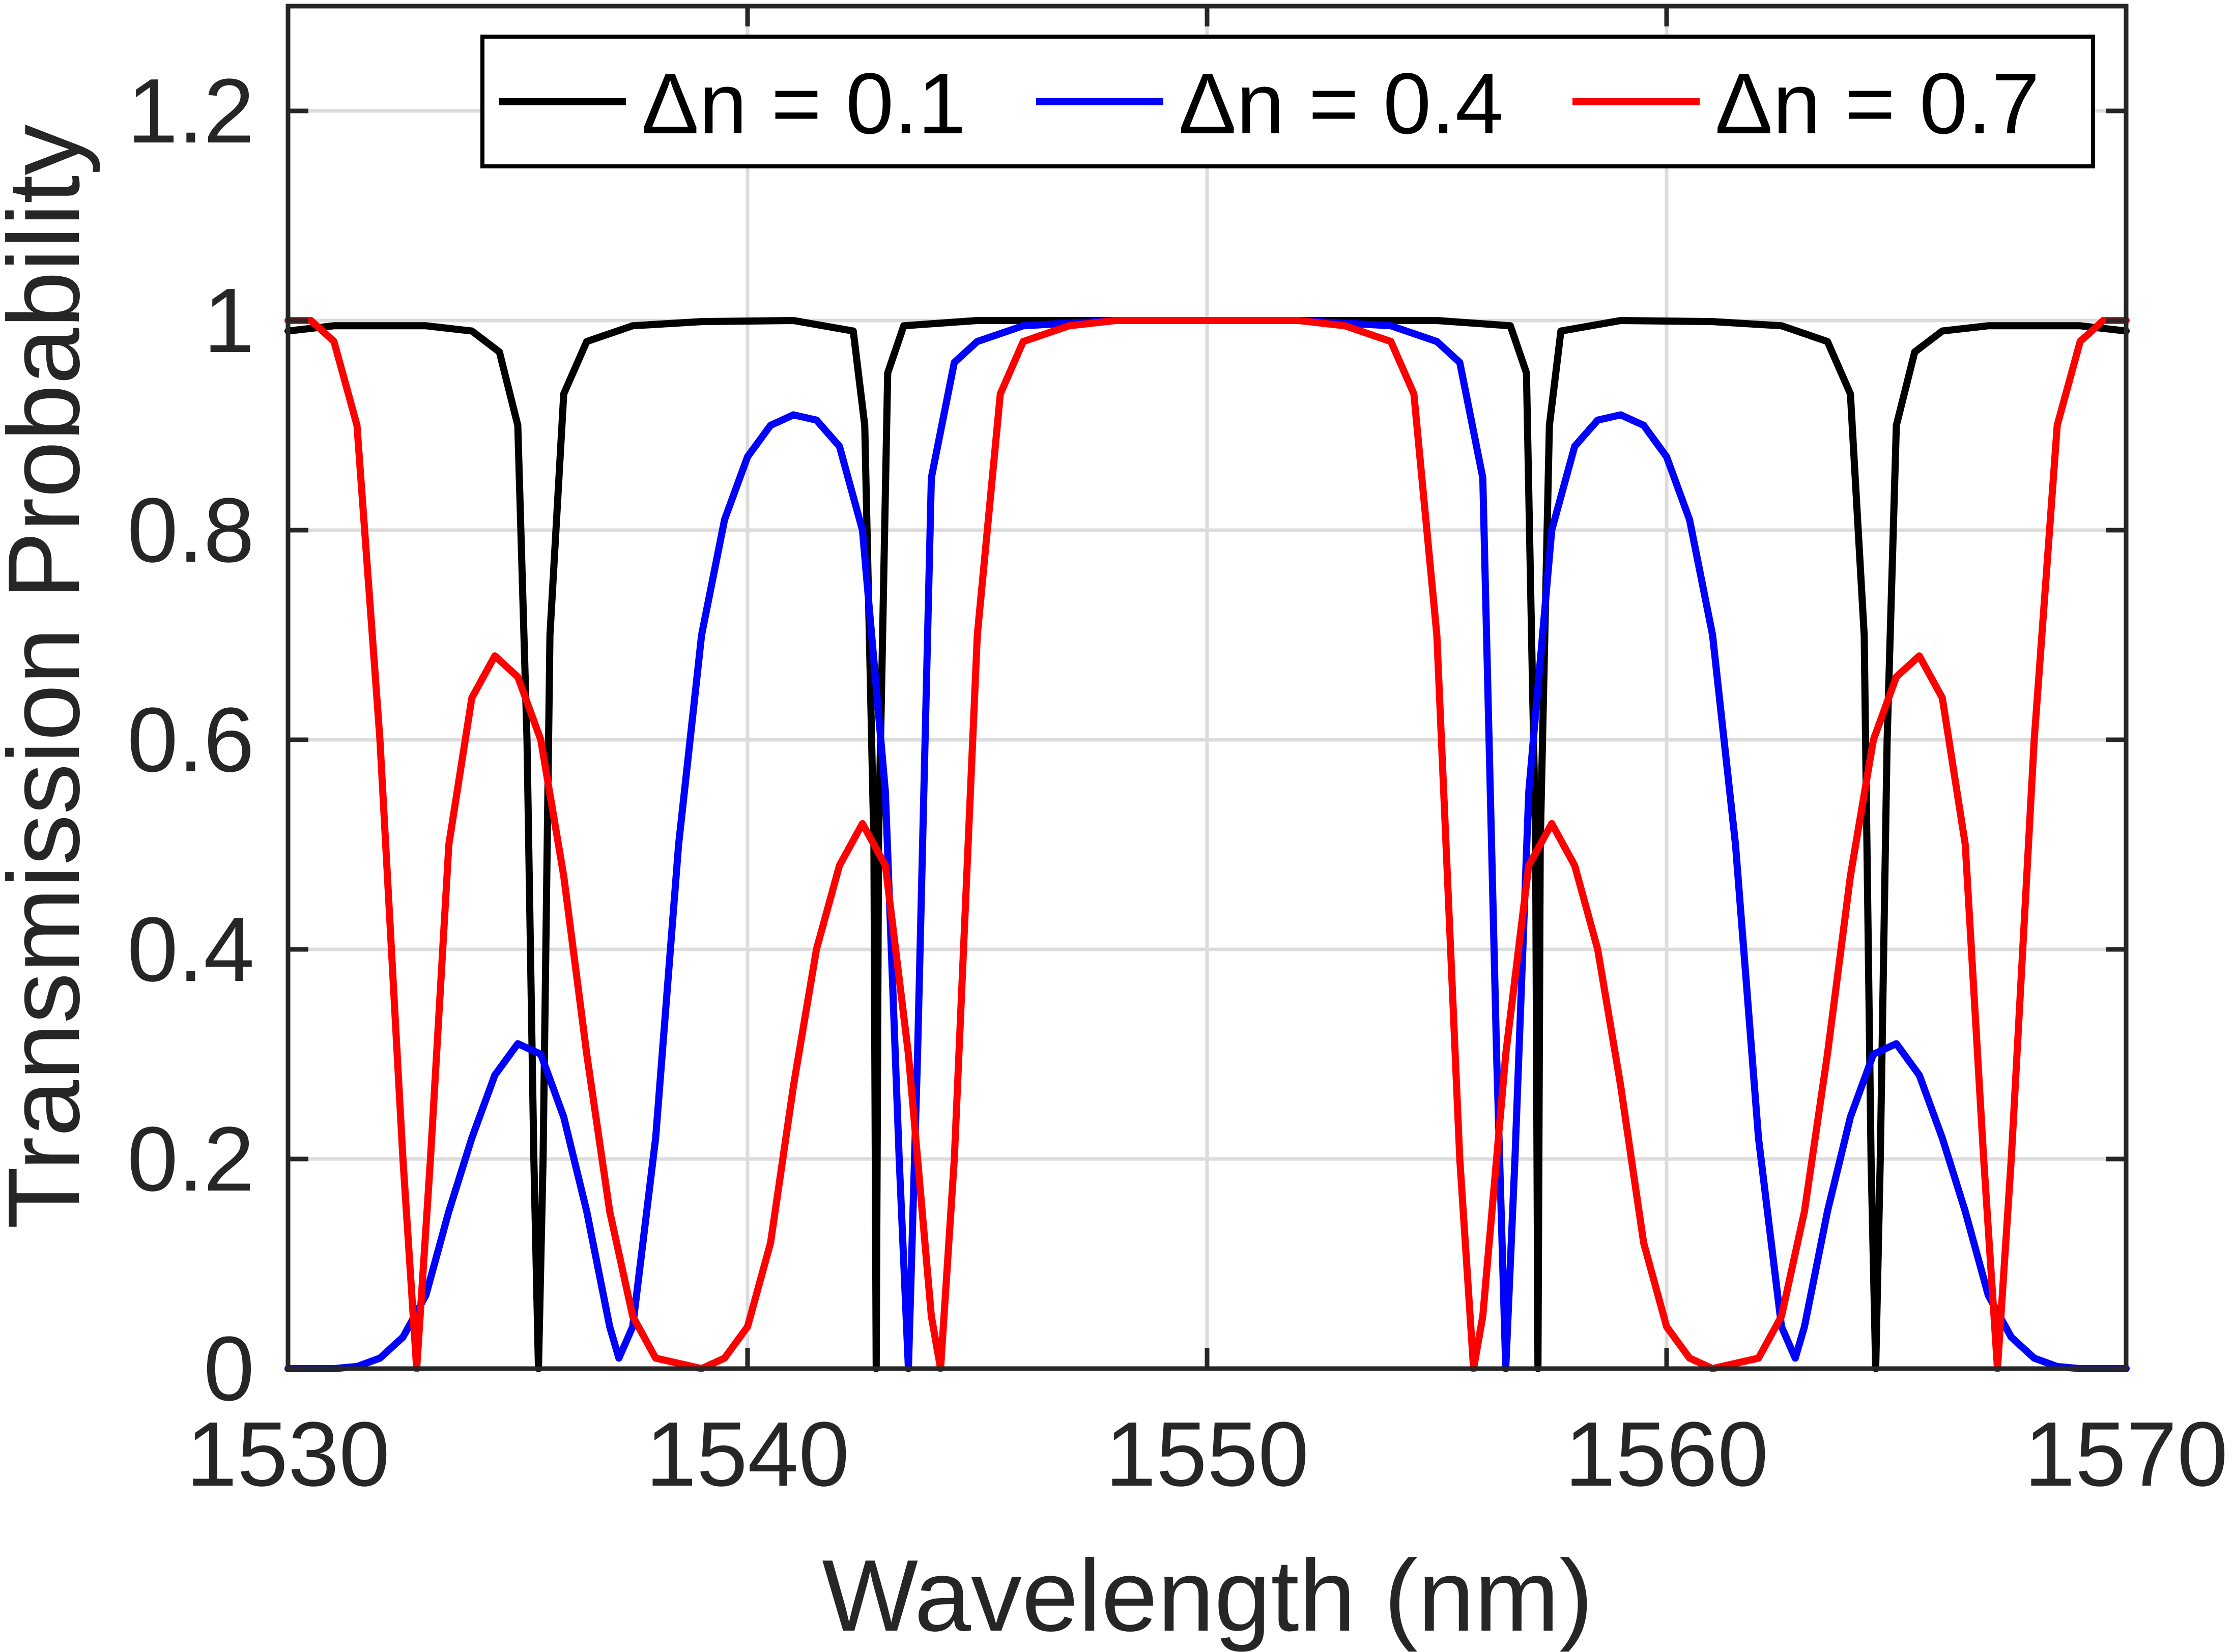 Image resolution: width=2234 pixels, height=1652 pixels. What do you see at coordinates (229, 321) in the screenshot?
I see `y-tick-label: 1` at bounding box center [229, 321].